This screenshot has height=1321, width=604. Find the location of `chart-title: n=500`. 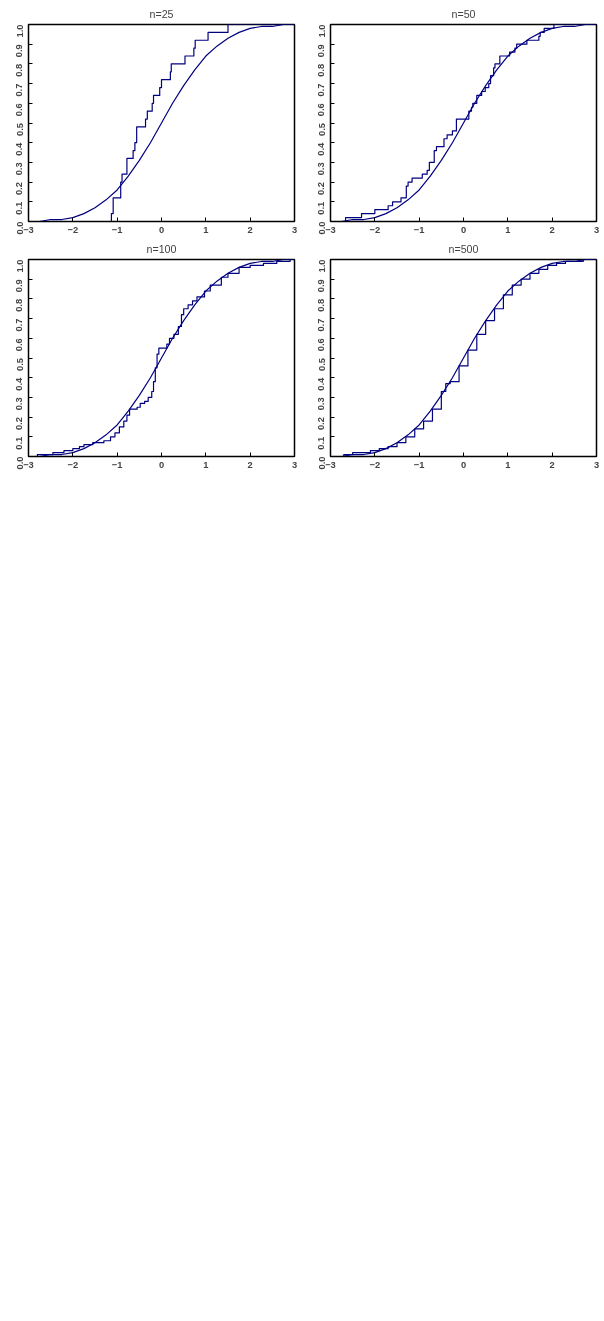

chart-title: n=500 is located at coordinates (463, 248).